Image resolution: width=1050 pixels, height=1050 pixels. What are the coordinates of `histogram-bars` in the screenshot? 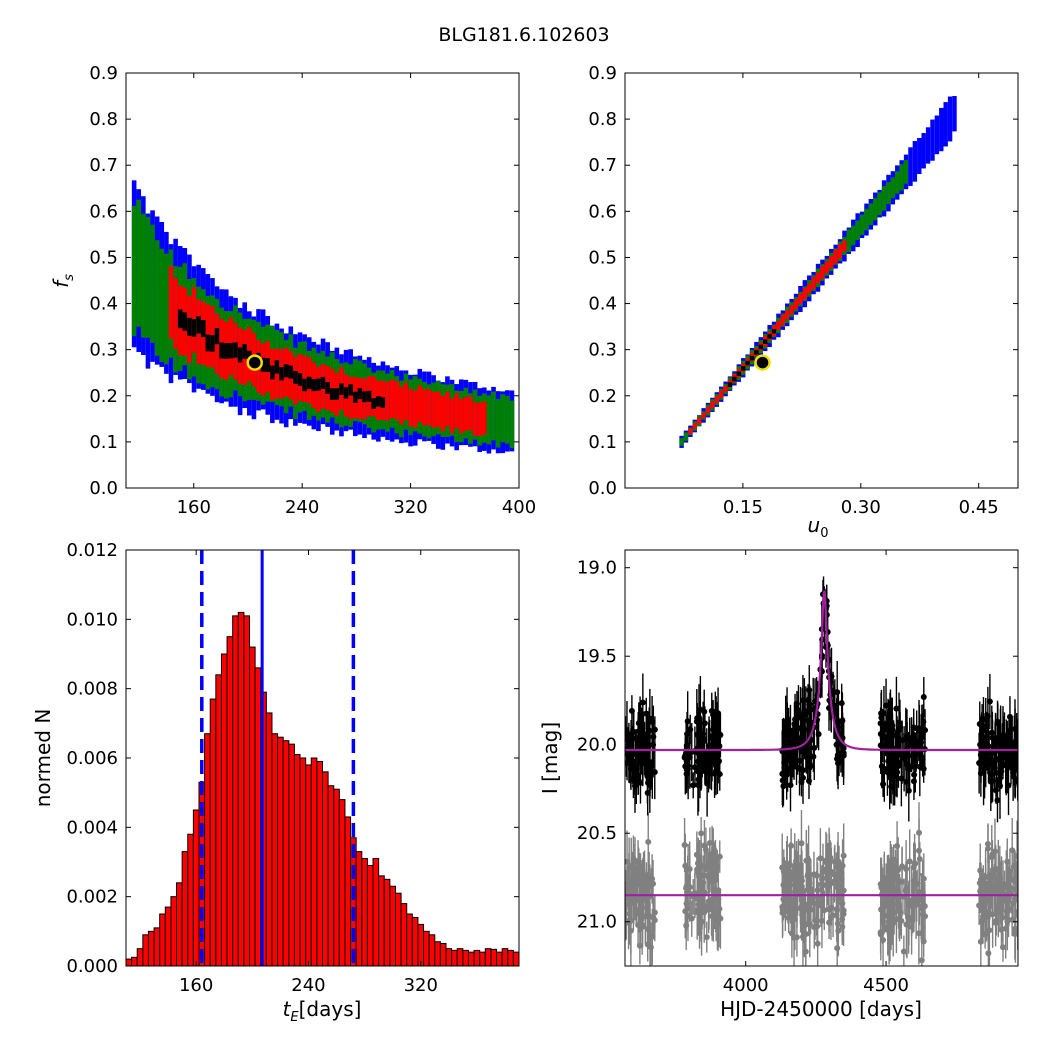 It's located at (322, 789).